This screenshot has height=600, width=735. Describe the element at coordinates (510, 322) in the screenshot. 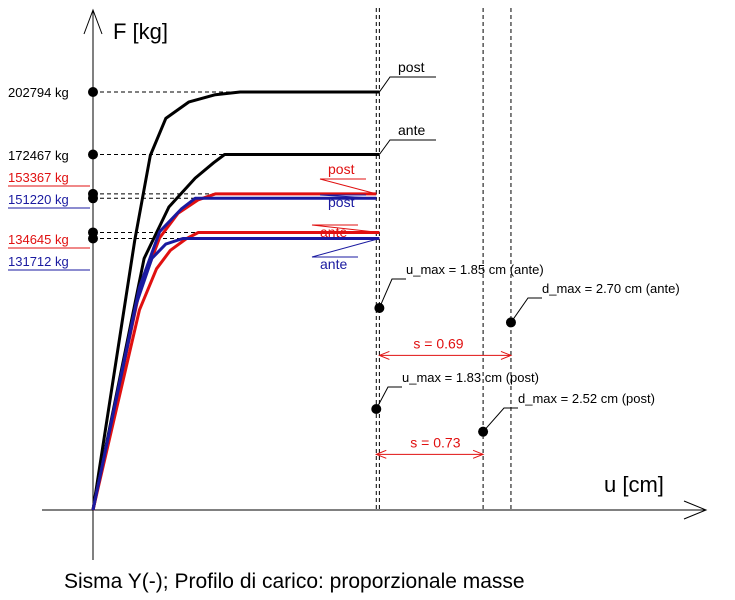

I see `displacement-point` at that location.